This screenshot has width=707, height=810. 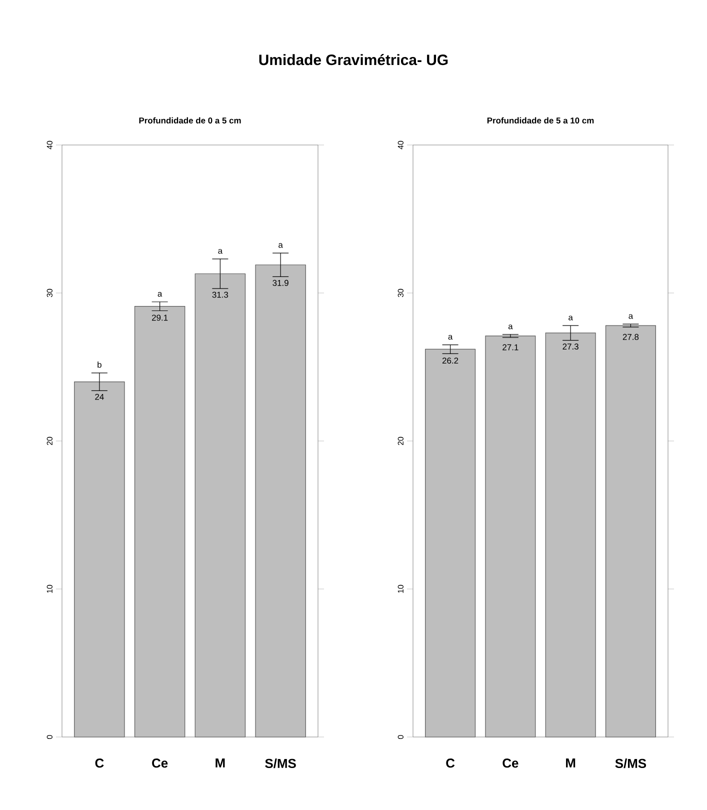 I want to click on data-label: 31.9, so click(x=280, y=283).